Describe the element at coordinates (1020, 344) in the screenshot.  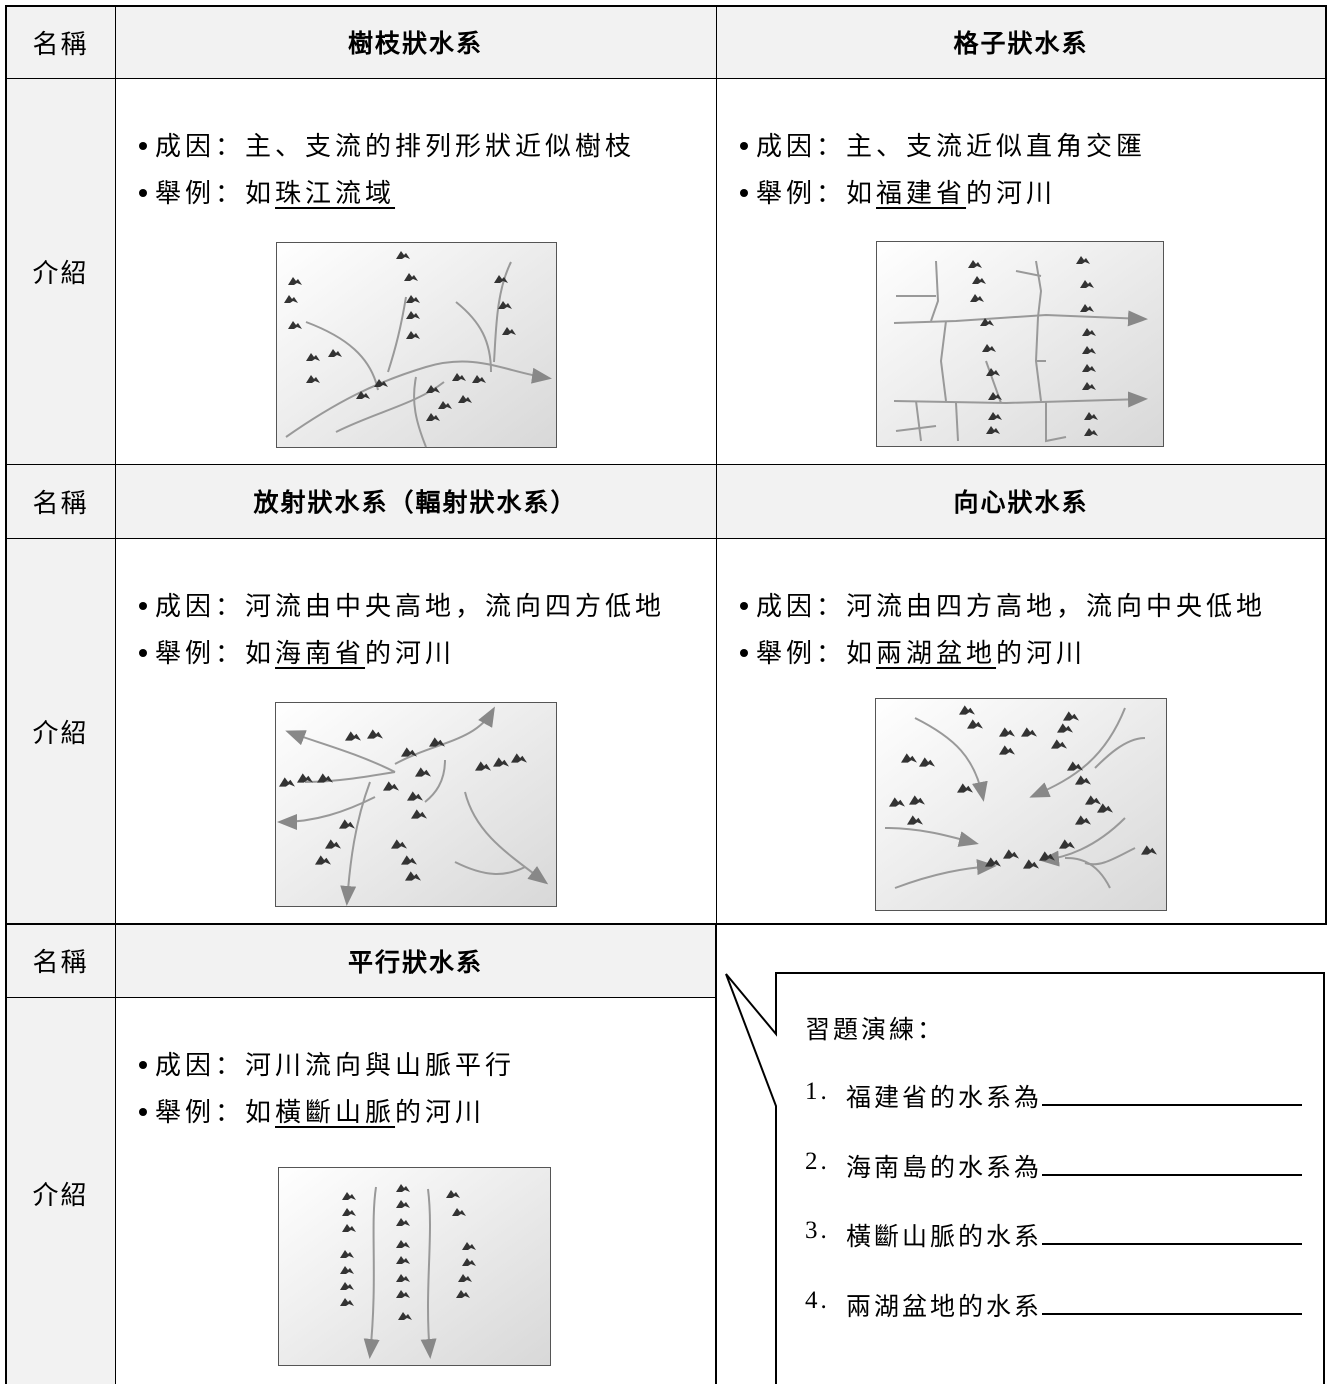
I see `trellis-diagram` at that location.